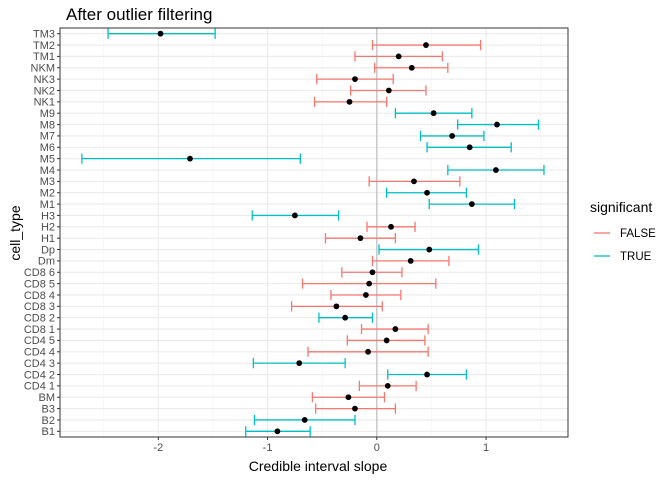  I want to click on y-tick-label: CD4 1, so click(39, 387).